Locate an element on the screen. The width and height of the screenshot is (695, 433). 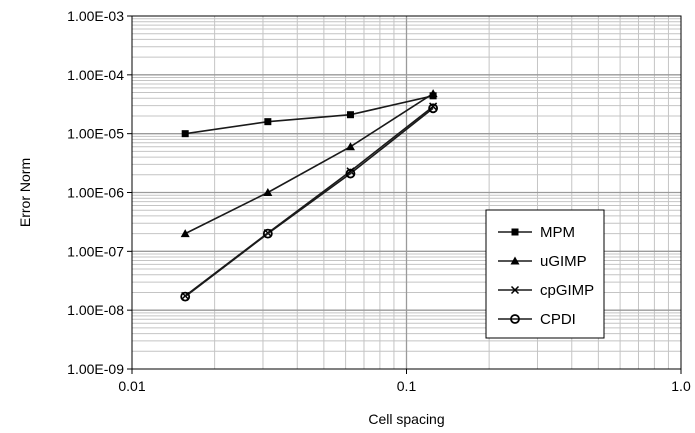
legend-item-cpdi: CPDI is located at coordinates (537, 319).